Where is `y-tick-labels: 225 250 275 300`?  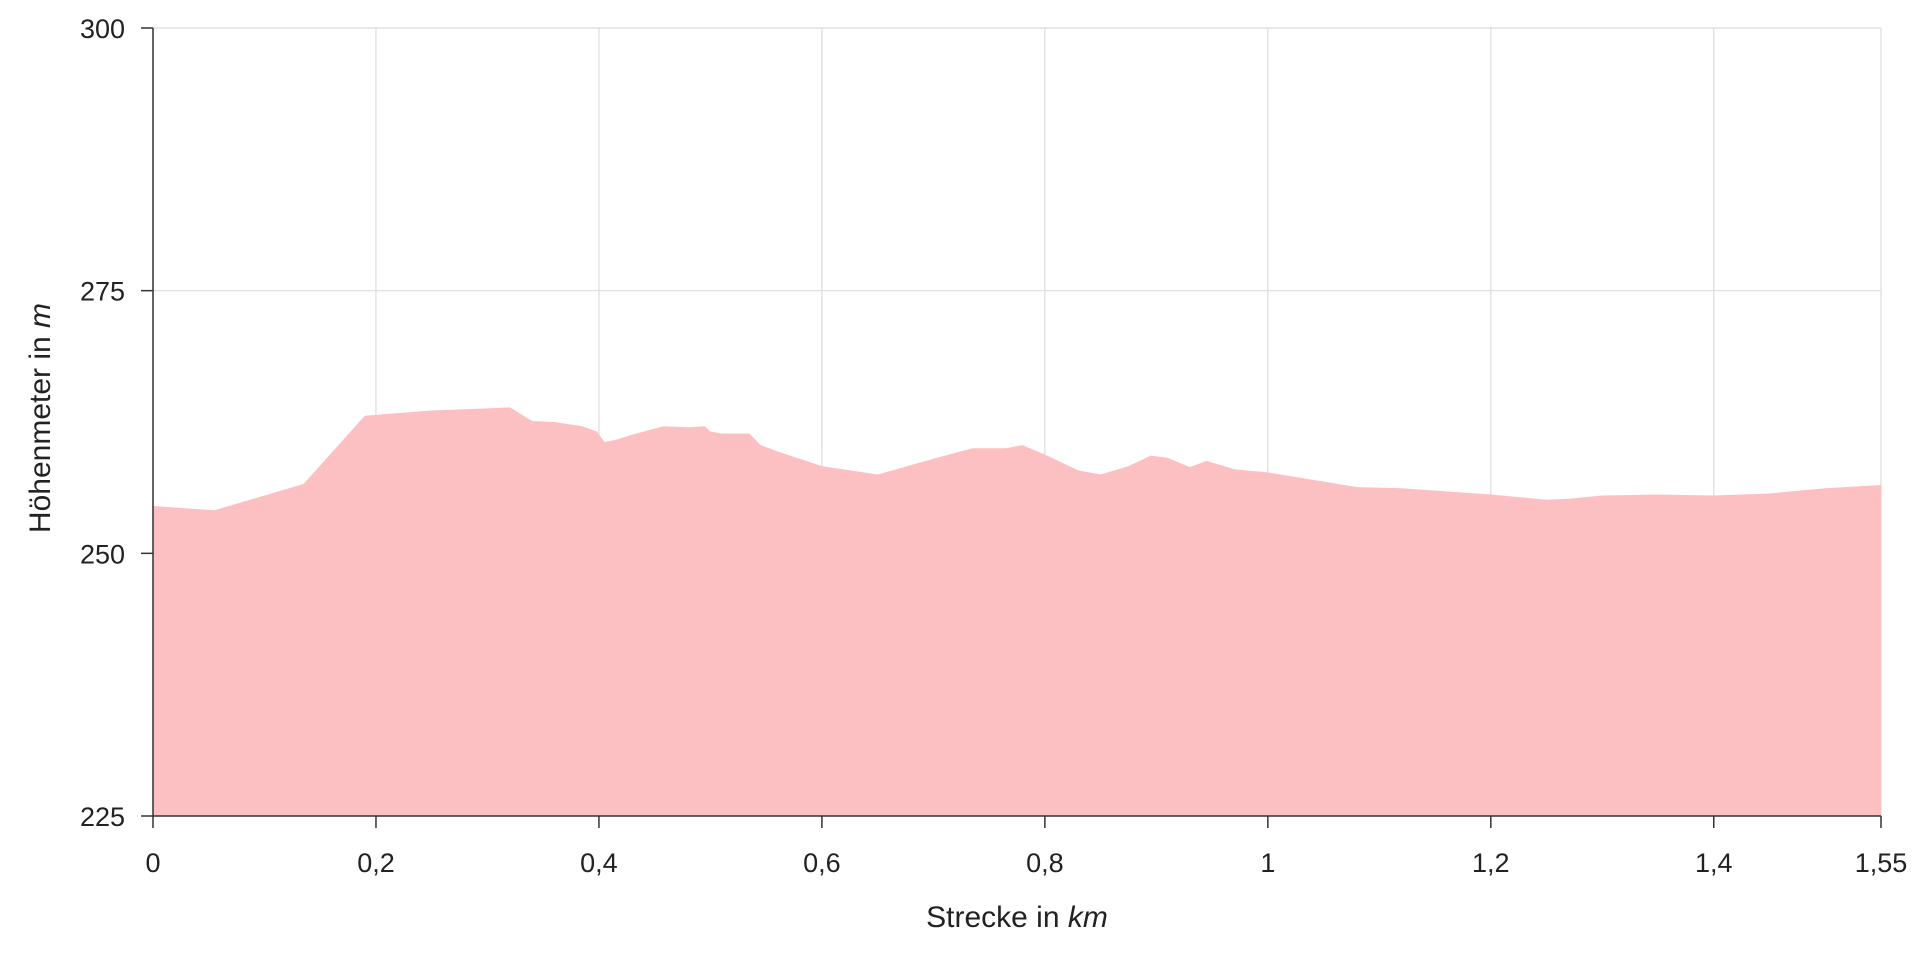
y-tick-labels: 225 250 275 300 is located at coordinates (102, 423).